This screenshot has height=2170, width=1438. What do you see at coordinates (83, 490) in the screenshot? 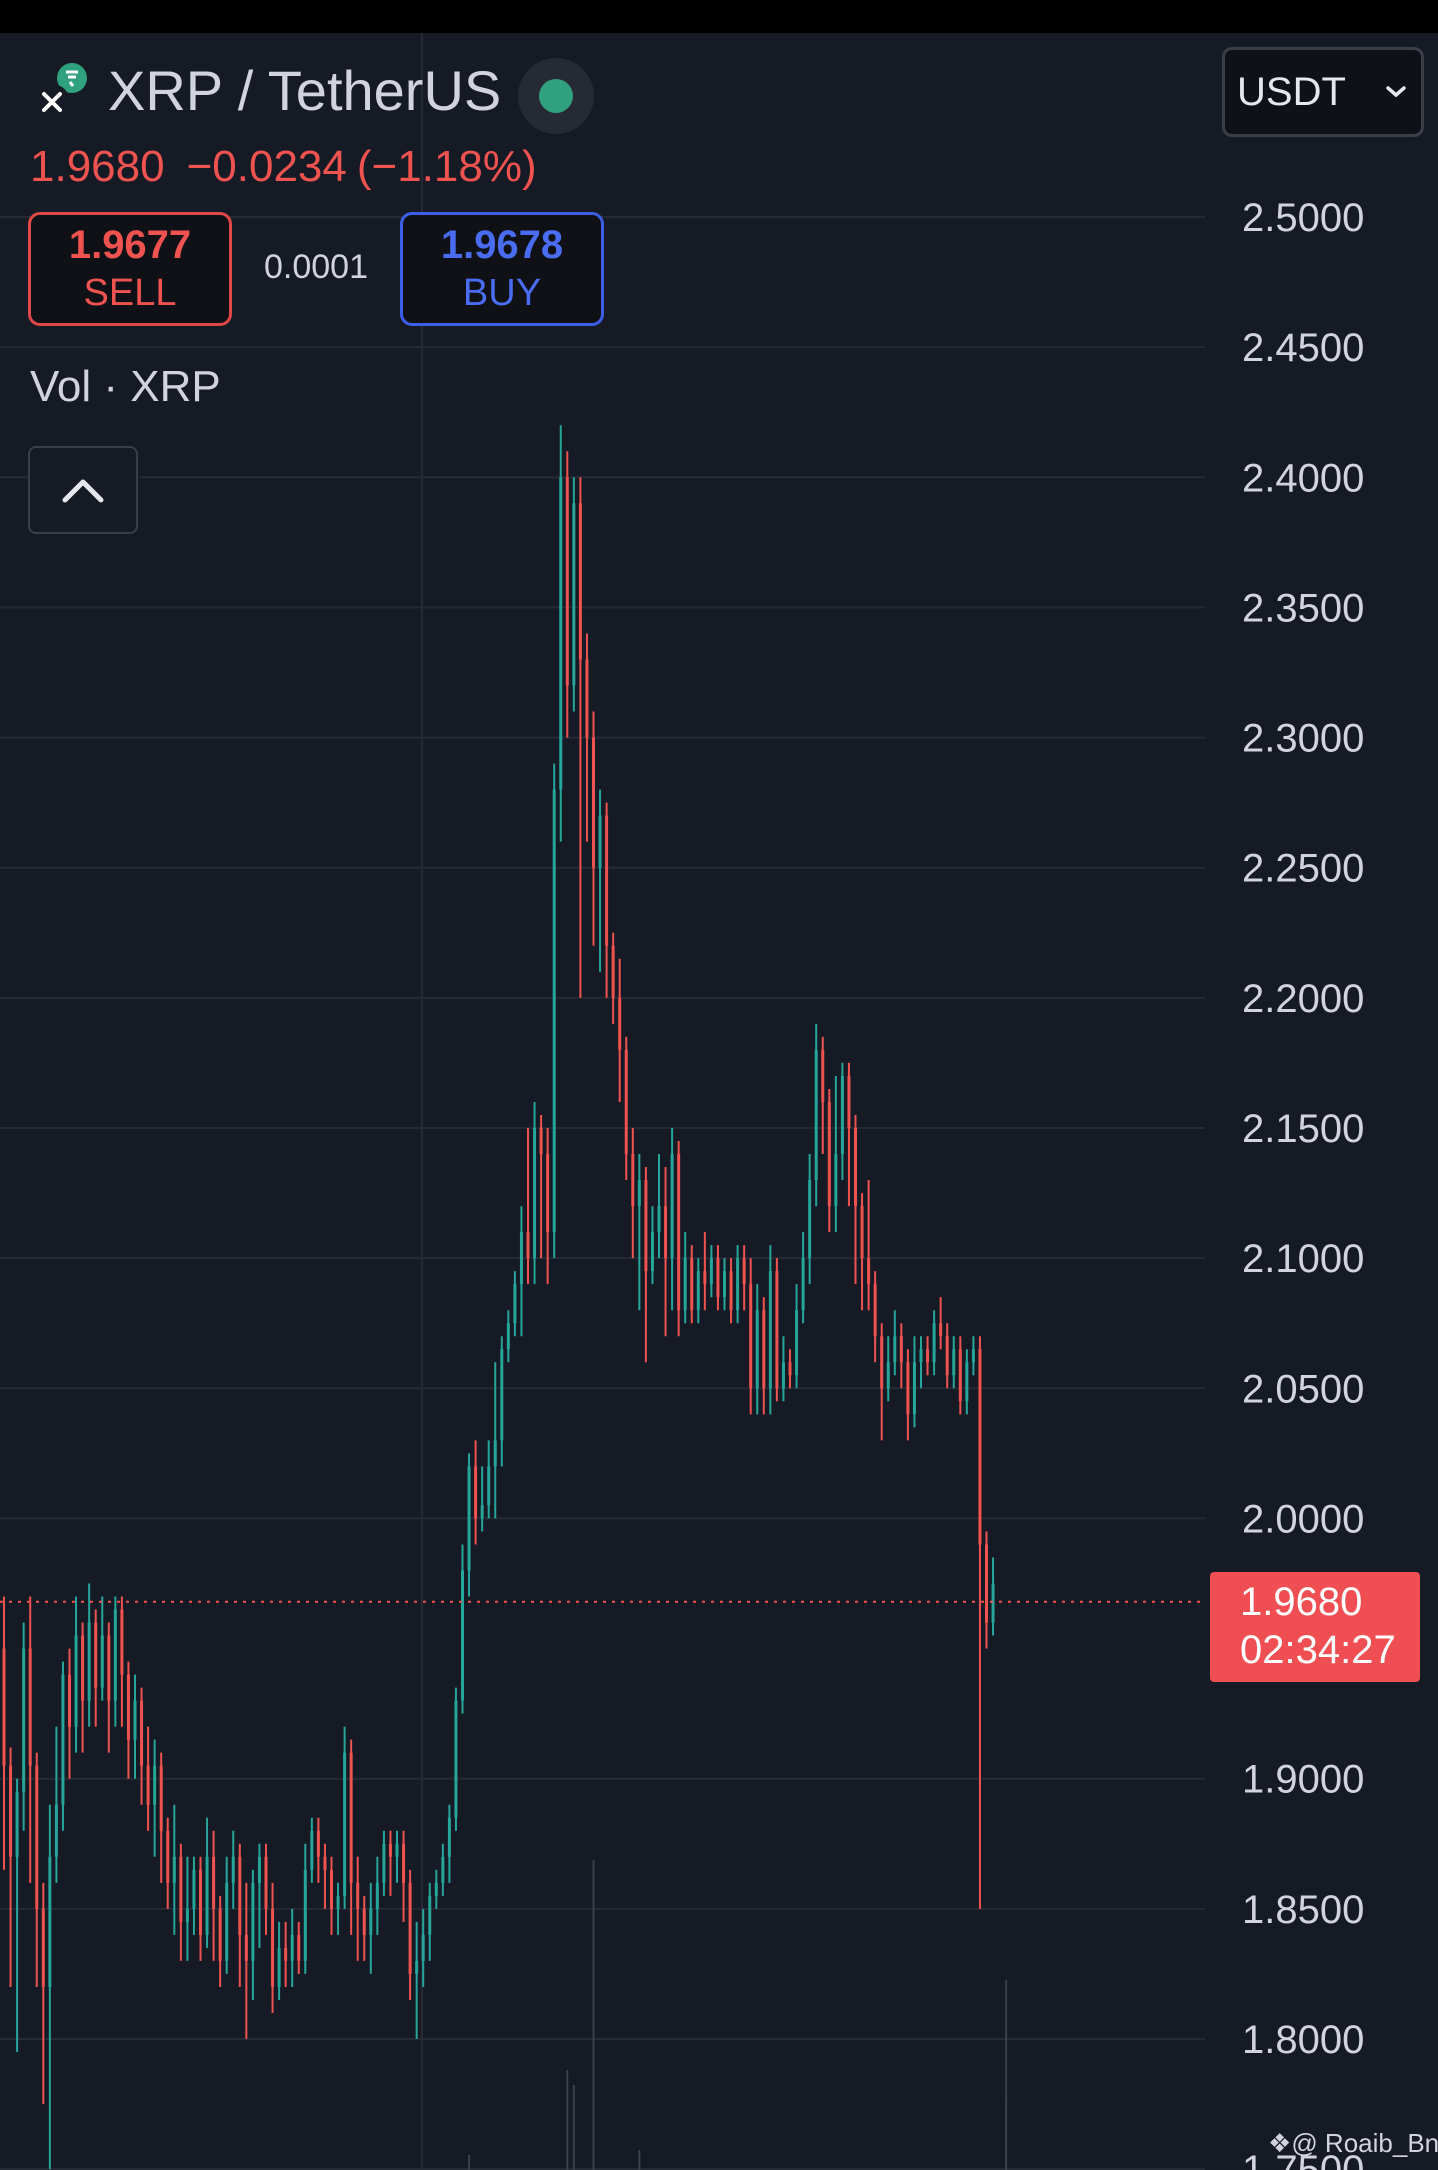
I see `collapse-button` at bounding box center [83, 490].